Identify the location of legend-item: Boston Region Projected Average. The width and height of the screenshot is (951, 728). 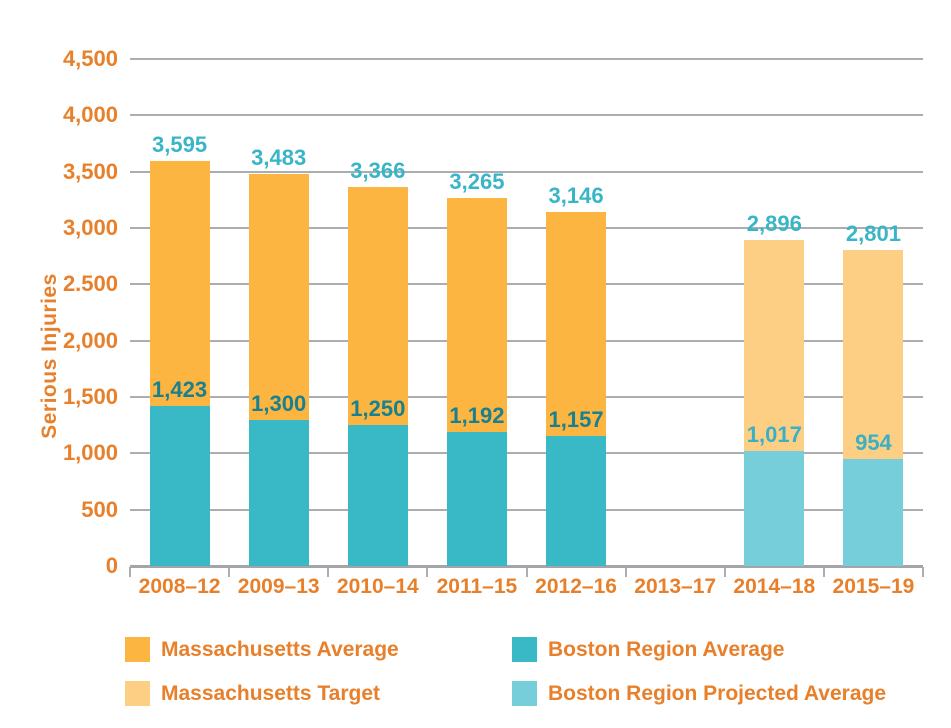
(699, 693).